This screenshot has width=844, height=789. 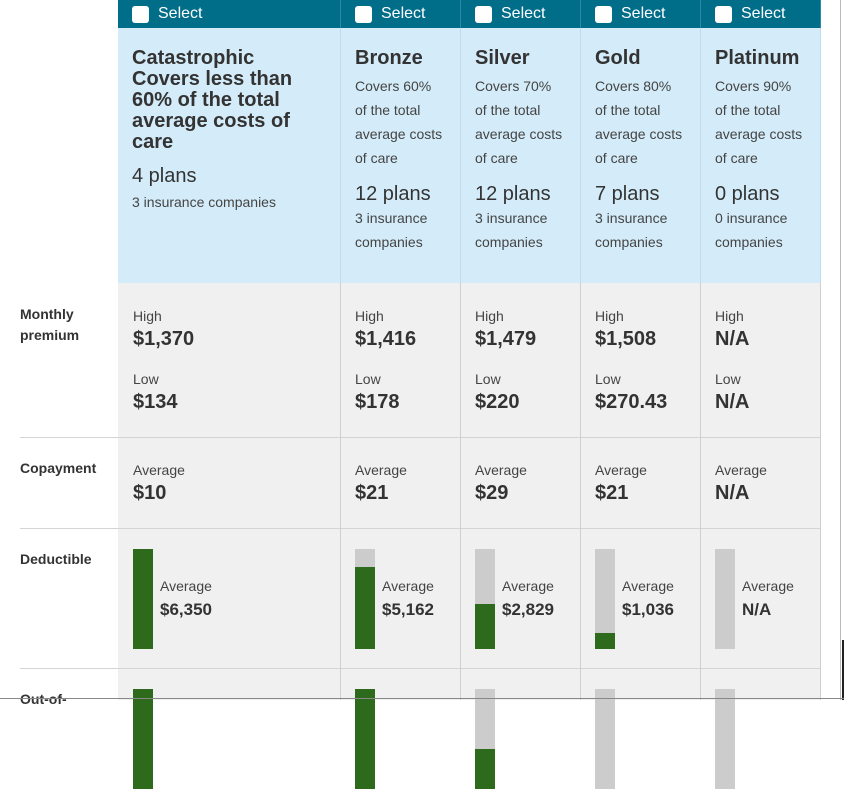 I want to click on premium-high-value: $1,479, so click(x=506, y=339).